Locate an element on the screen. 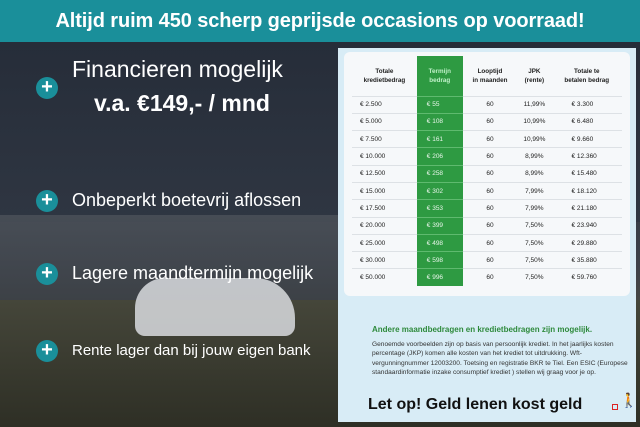 This screenshot has height=427, width=640. table-cell: 11,99% is located at coordinates (534, 104).